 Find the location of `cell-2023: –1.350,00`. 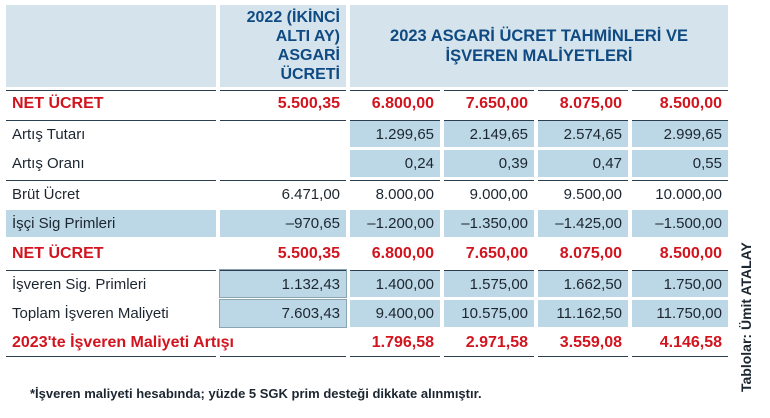

cell-2023: –1.350,00 is located at coordinates (489, 223).